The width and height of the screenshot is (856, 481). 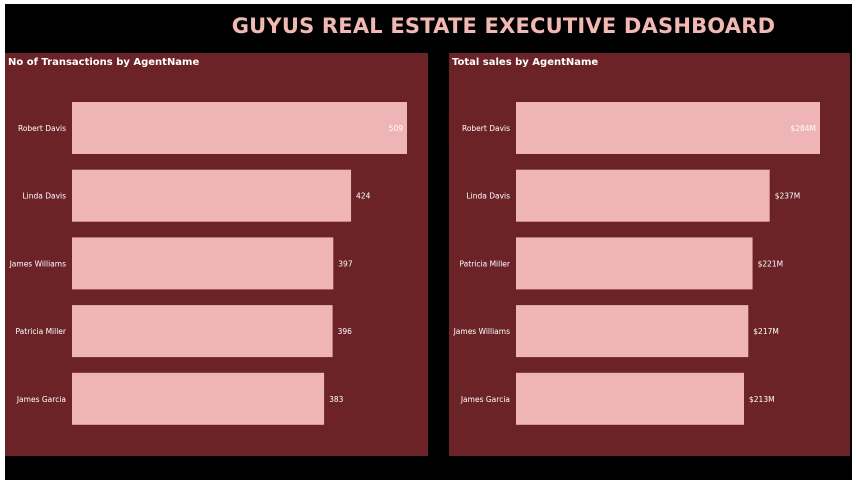 I want to click on data-label-robert-davis: $284M, so click(x=803, y=128).